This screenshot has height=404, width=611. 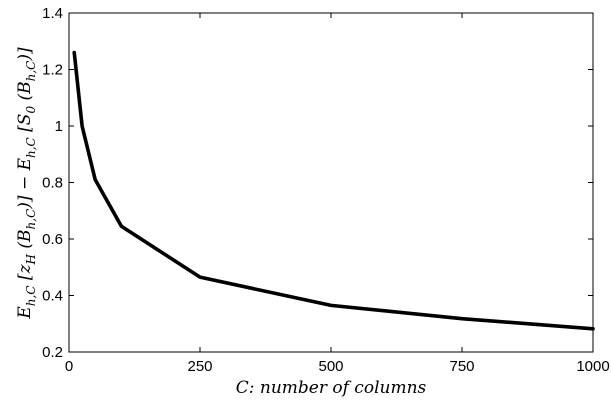 I want to click on x-axis-label: C: number of columns, so click(x=331, y=388).